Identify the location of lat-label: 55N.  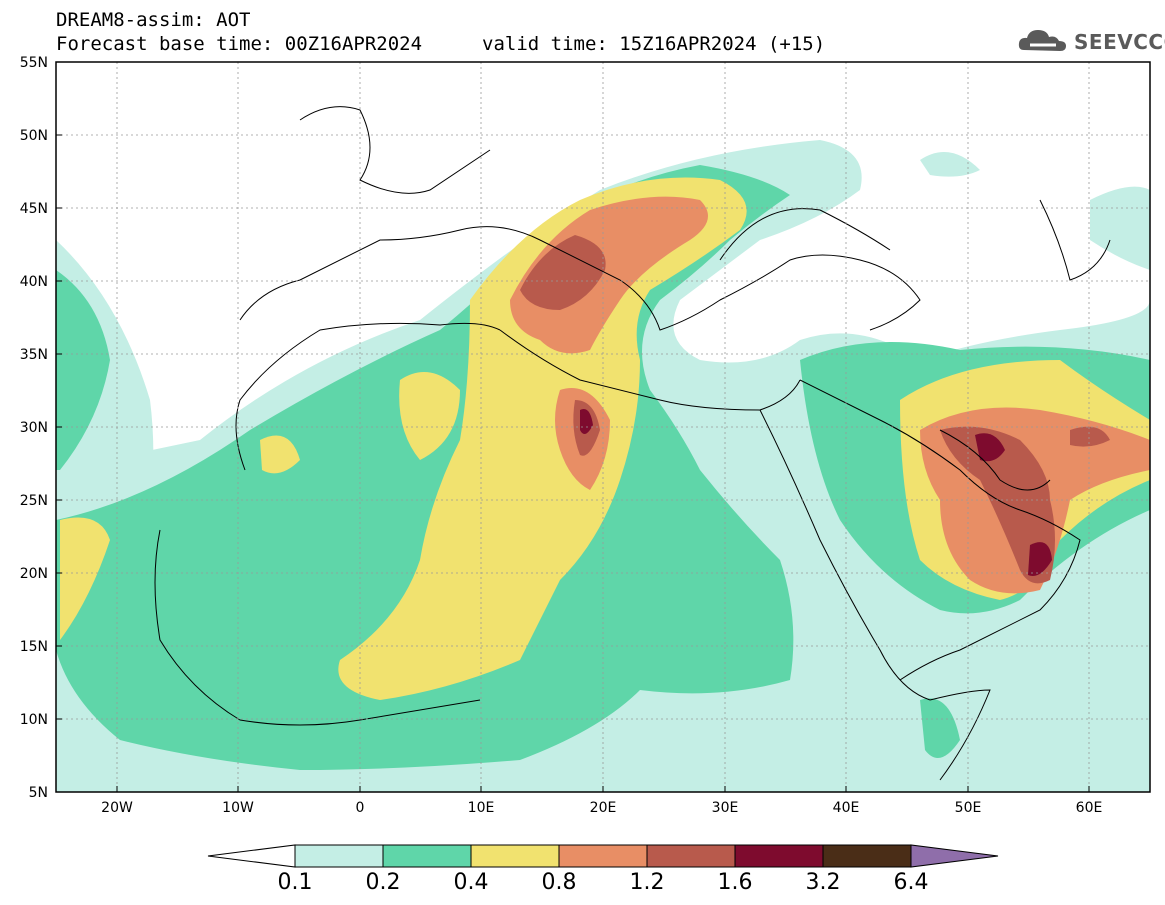
(33, 63).